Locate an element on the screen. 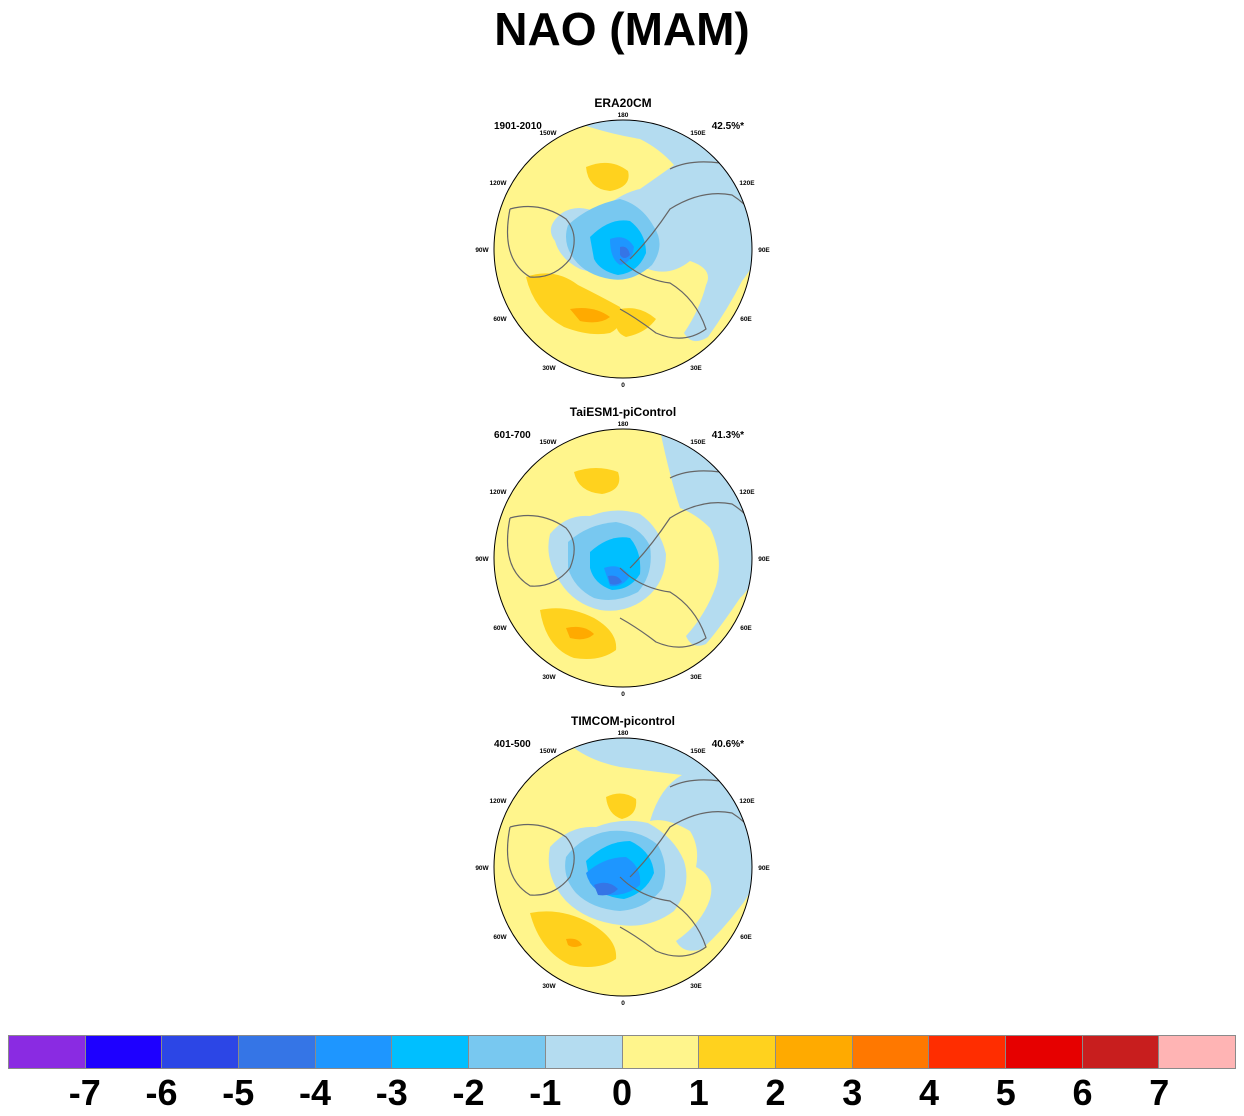 The image size is (1244, 1116). colorbar-tick-label: -5 is located at coordinates (238, 1092).